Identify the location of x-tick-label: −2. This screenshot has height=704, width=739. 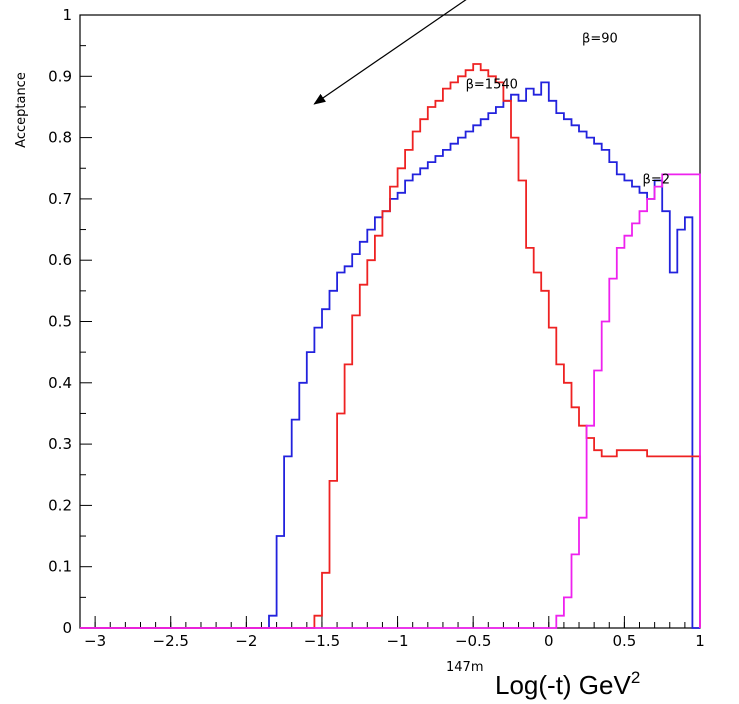
(246, 641).